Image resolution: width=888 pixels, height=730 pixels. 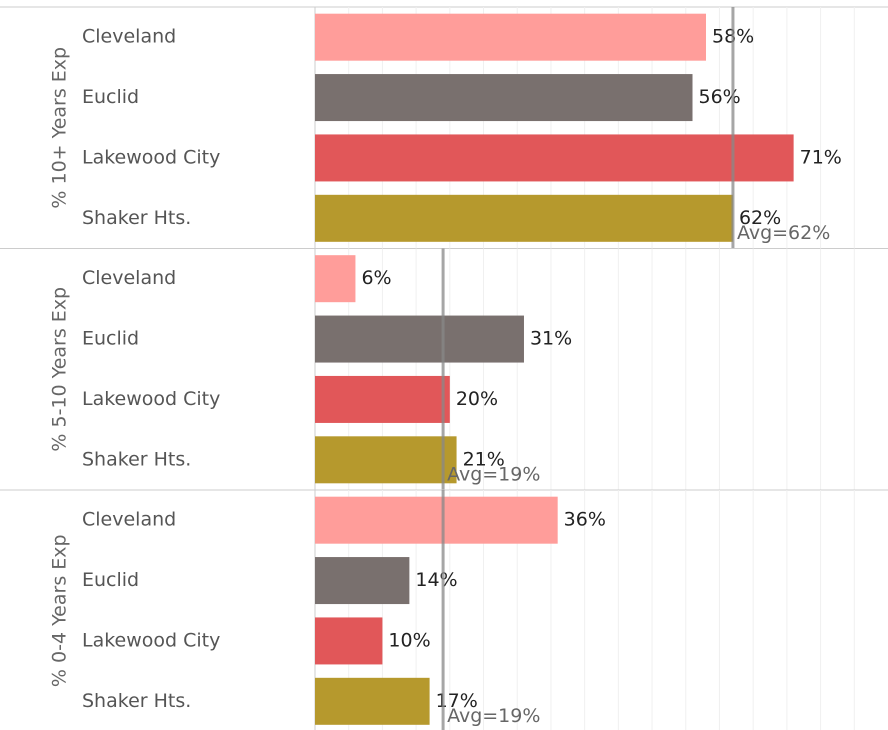 I want to click on value-label: 62%, so click(x=760, y=218).